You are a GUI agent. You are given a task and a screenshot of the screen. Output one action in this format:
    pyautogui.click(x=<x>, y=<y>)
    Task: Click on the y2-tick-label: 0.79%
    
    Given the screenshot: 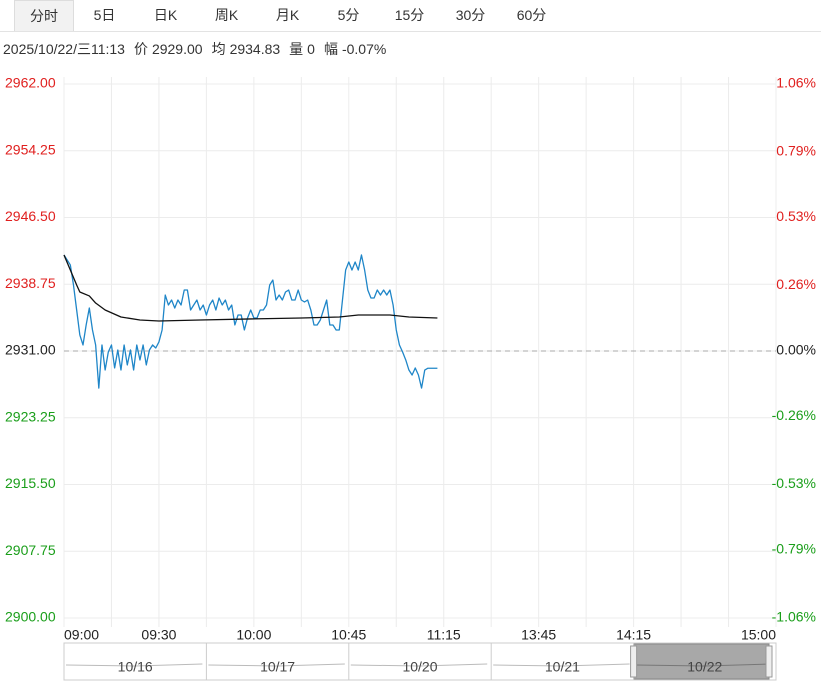 What is the action you would take?
    pyautogui.click(x=796, y=151)
    